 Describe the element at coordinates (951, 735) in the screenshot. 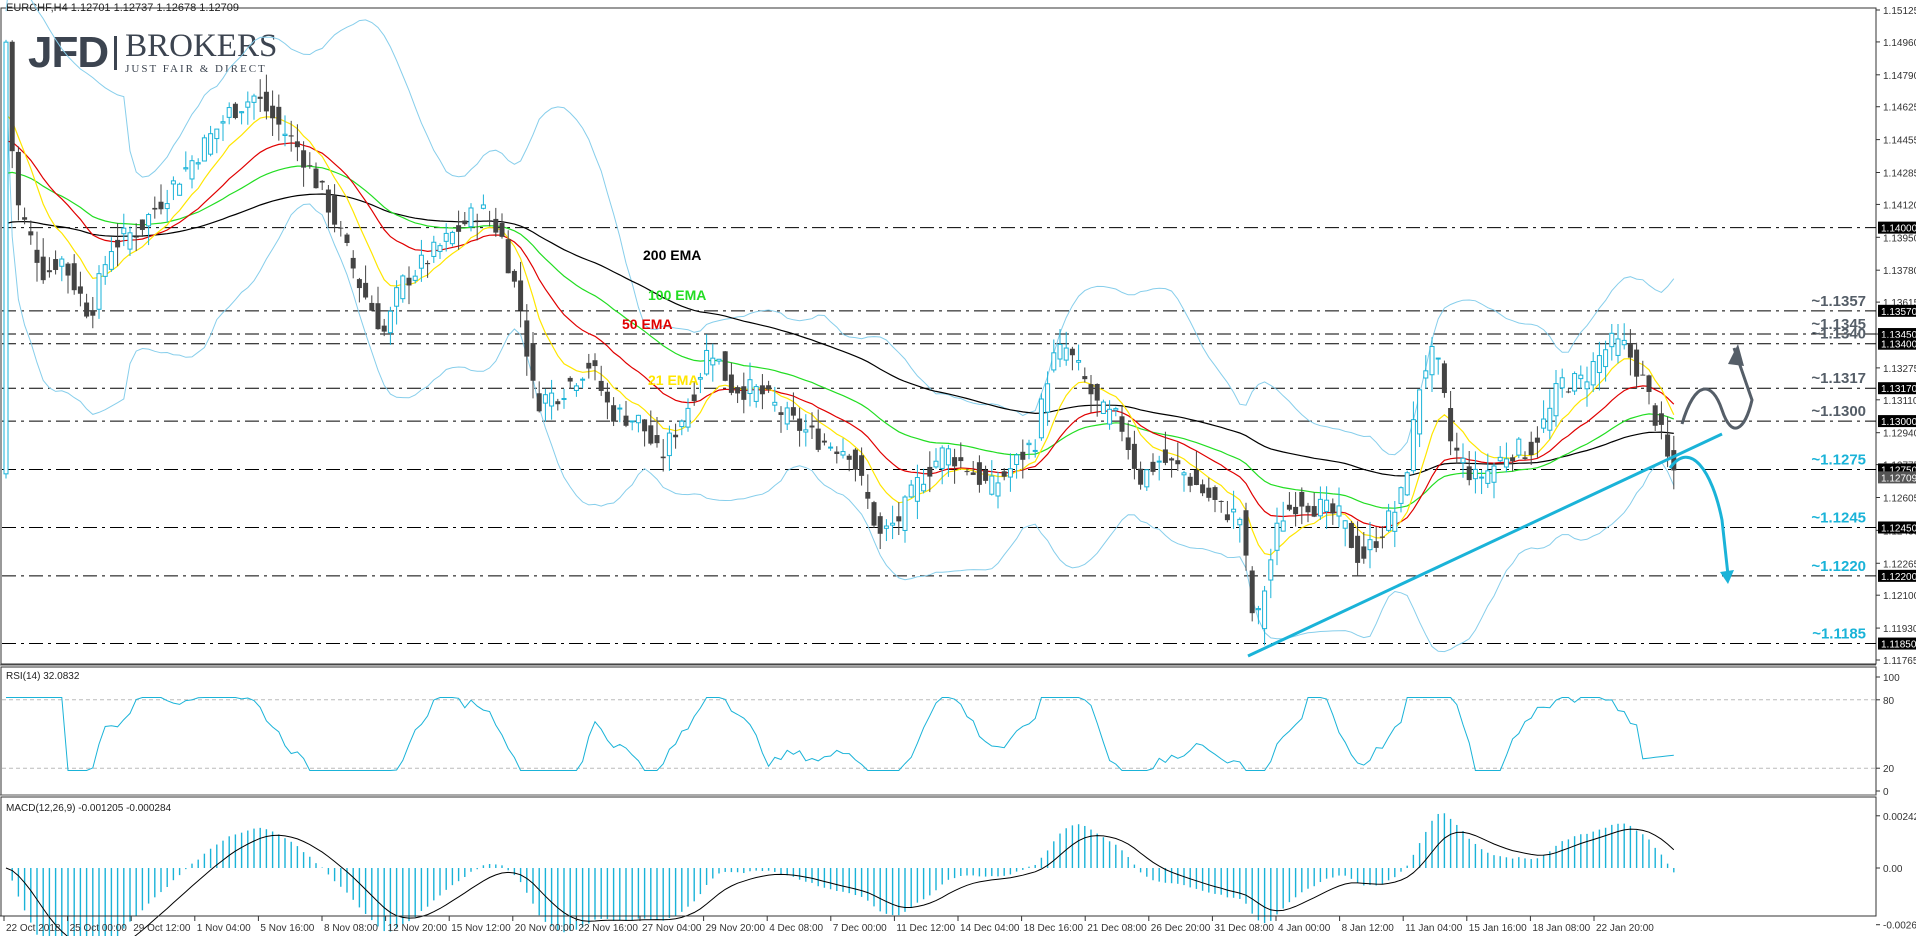

I see `rsi-pane: 100 80 20 0` at that location.